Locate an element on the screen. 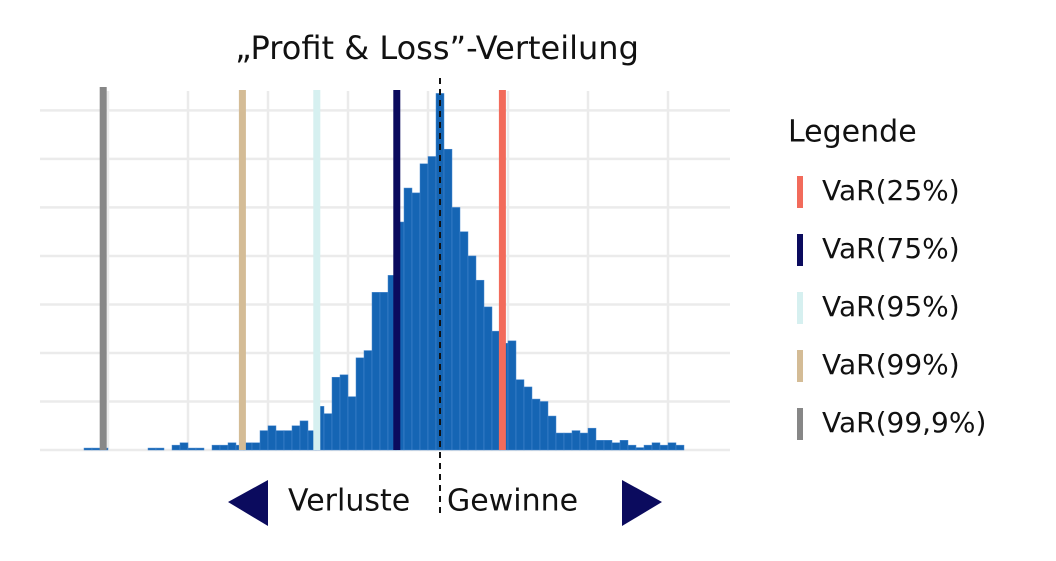 The height and width of the screenshot is (561, 1056). legend-label: VaR(99%) is located at coordinates (891, 364).